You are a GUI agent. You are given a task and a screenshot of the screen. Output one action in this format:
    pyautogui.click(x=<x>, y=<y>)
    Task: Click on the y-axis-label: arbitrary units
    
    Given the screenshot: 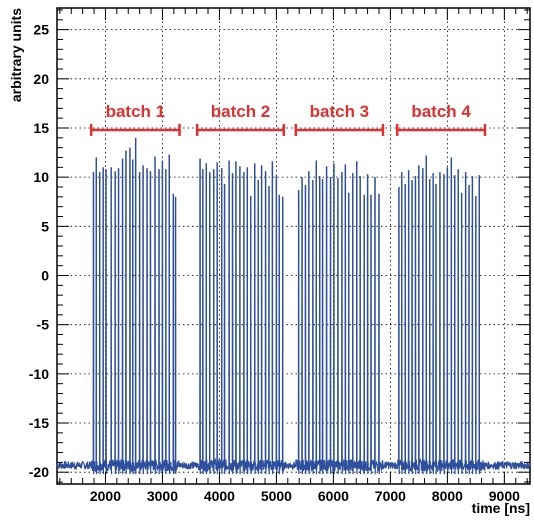 What is the action you would take?
    pyautogui.click(x=16, y=55)
    